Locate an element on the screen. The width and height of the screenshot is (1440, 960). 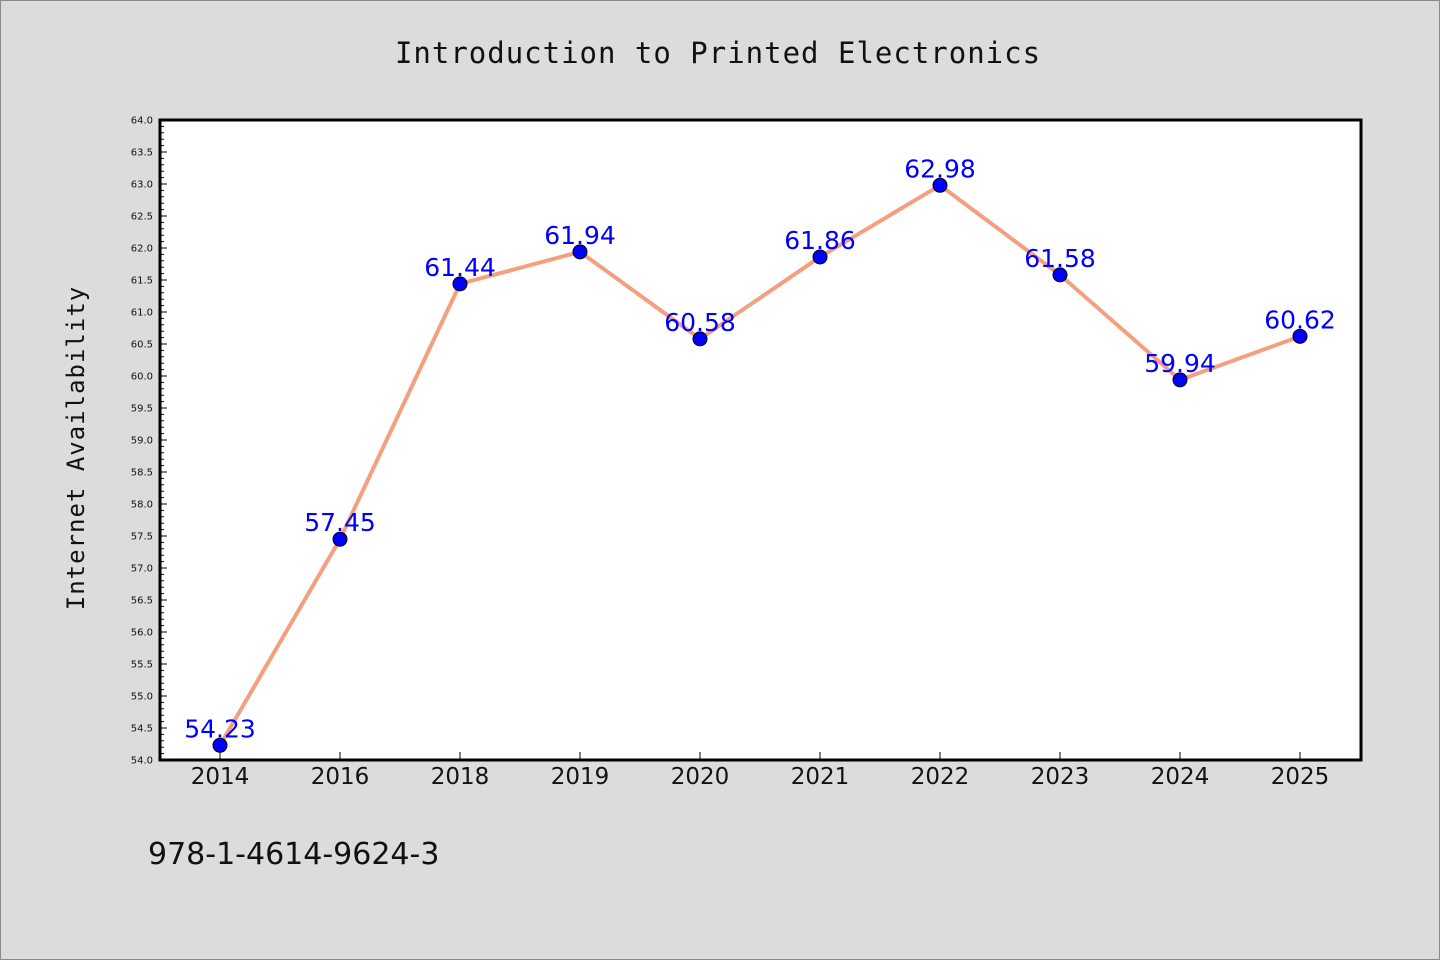
y-tick-label: 56.0 is located at coordinates (142, 633).